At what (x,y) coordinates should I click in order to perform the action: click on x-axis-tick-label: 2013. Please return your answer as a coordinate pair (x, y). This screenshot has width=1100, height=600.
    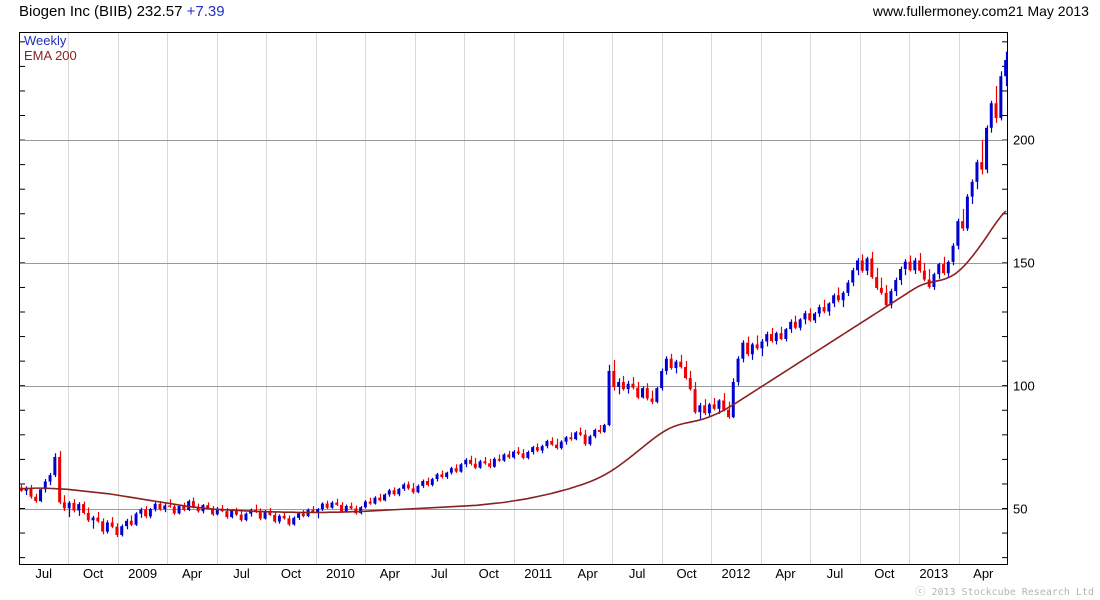
    Looking at the image, I should click on (934, 573).